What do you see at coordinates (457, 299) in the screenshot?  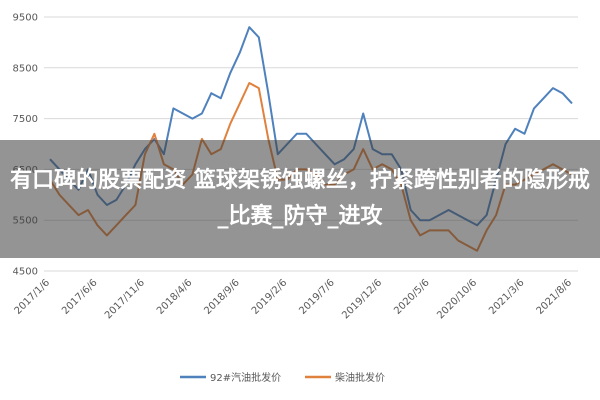 I see `x-tick-label: 2020/10/6` at bounding box center [457, 299].